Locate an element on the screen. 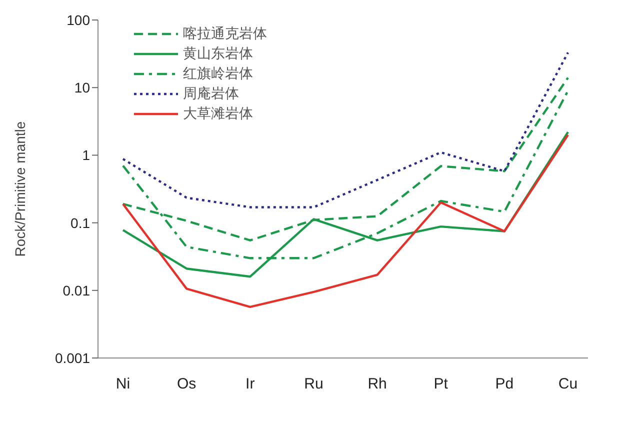 The height and width of the screenshot is (426, 617). legend-label: 黄山东岩体 is located at coordinates (218, 54).